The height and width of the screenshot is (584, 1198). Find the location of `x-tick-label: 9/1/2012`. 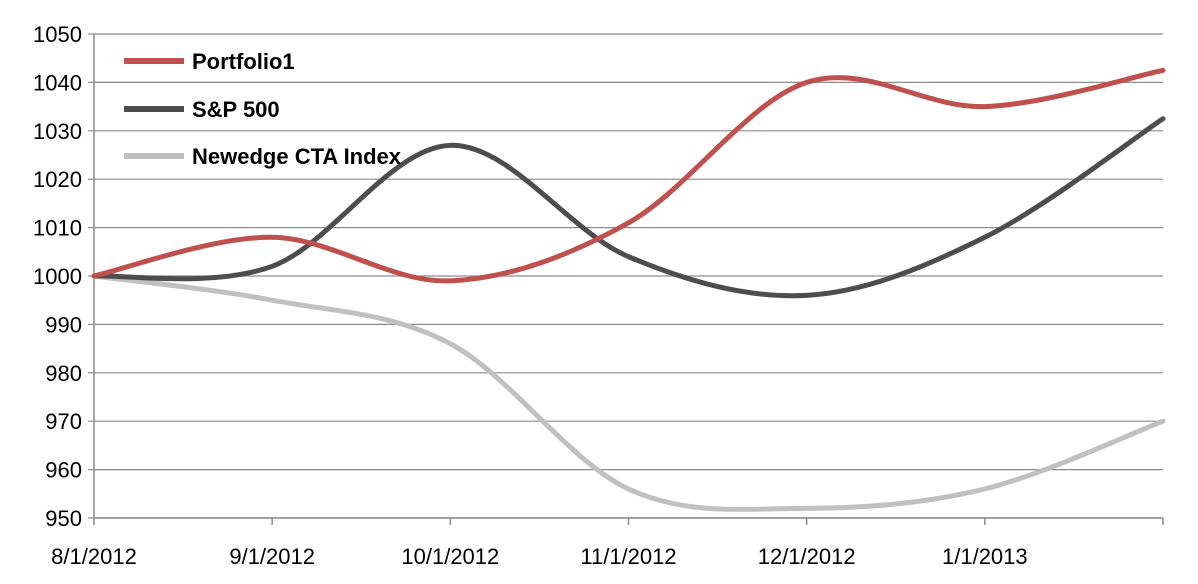

x-tick-label: 9/1/2012 is located at coordinates (272, 556).